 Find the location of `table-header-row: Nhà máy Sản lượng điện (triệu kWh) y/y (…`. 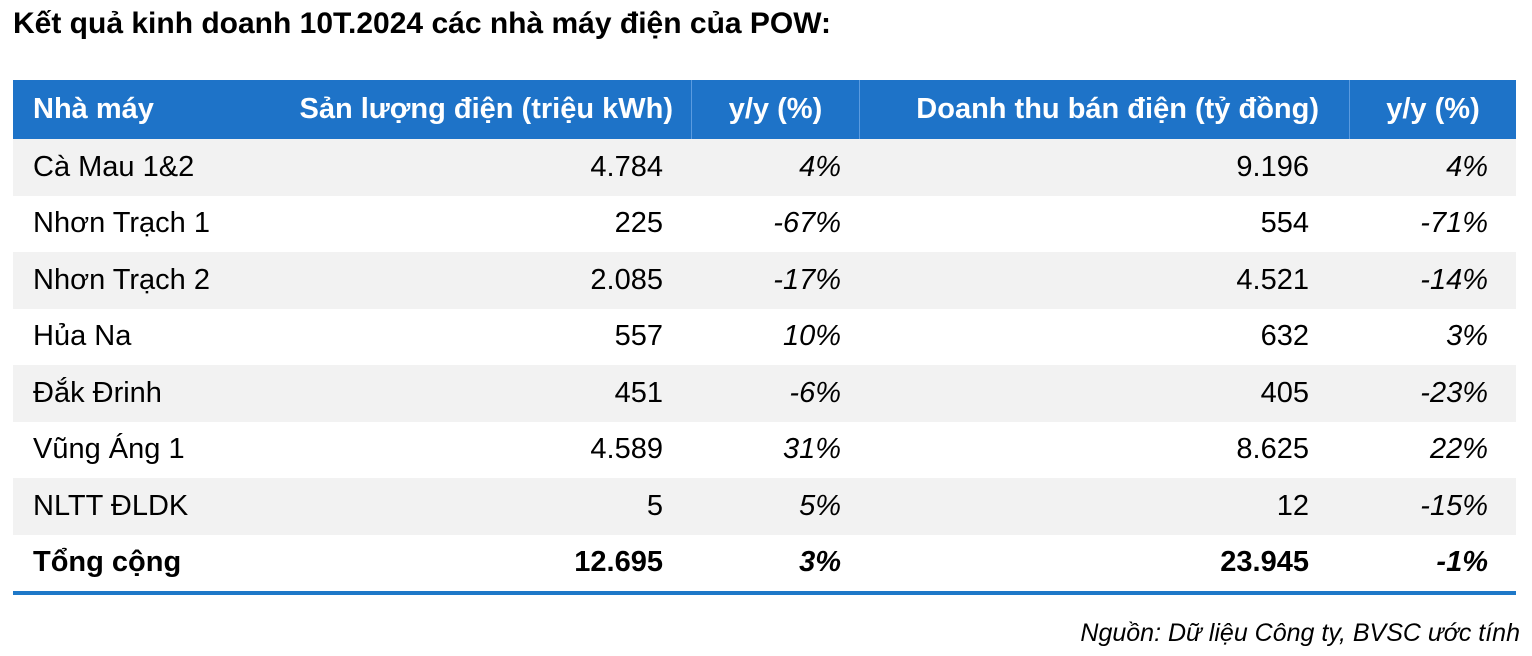

table-header-row: Nhà máy Sản lượng điện (triệu kWh) y/y (… is located at coordinates (764, 109).